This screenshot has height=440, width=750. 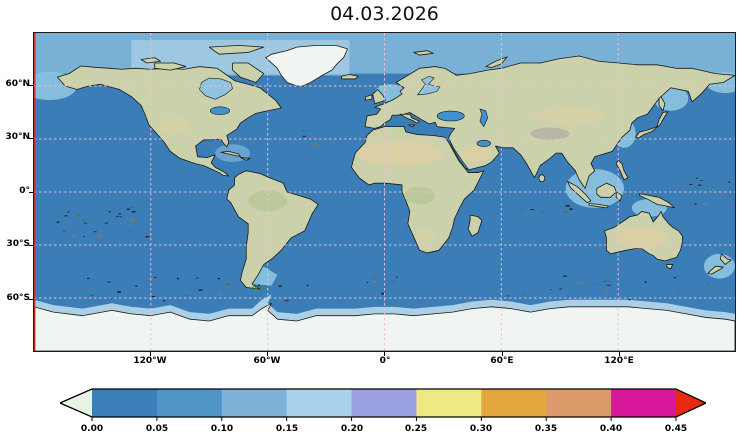 I want to click on baltic-sea, so click(x=429, y=85).